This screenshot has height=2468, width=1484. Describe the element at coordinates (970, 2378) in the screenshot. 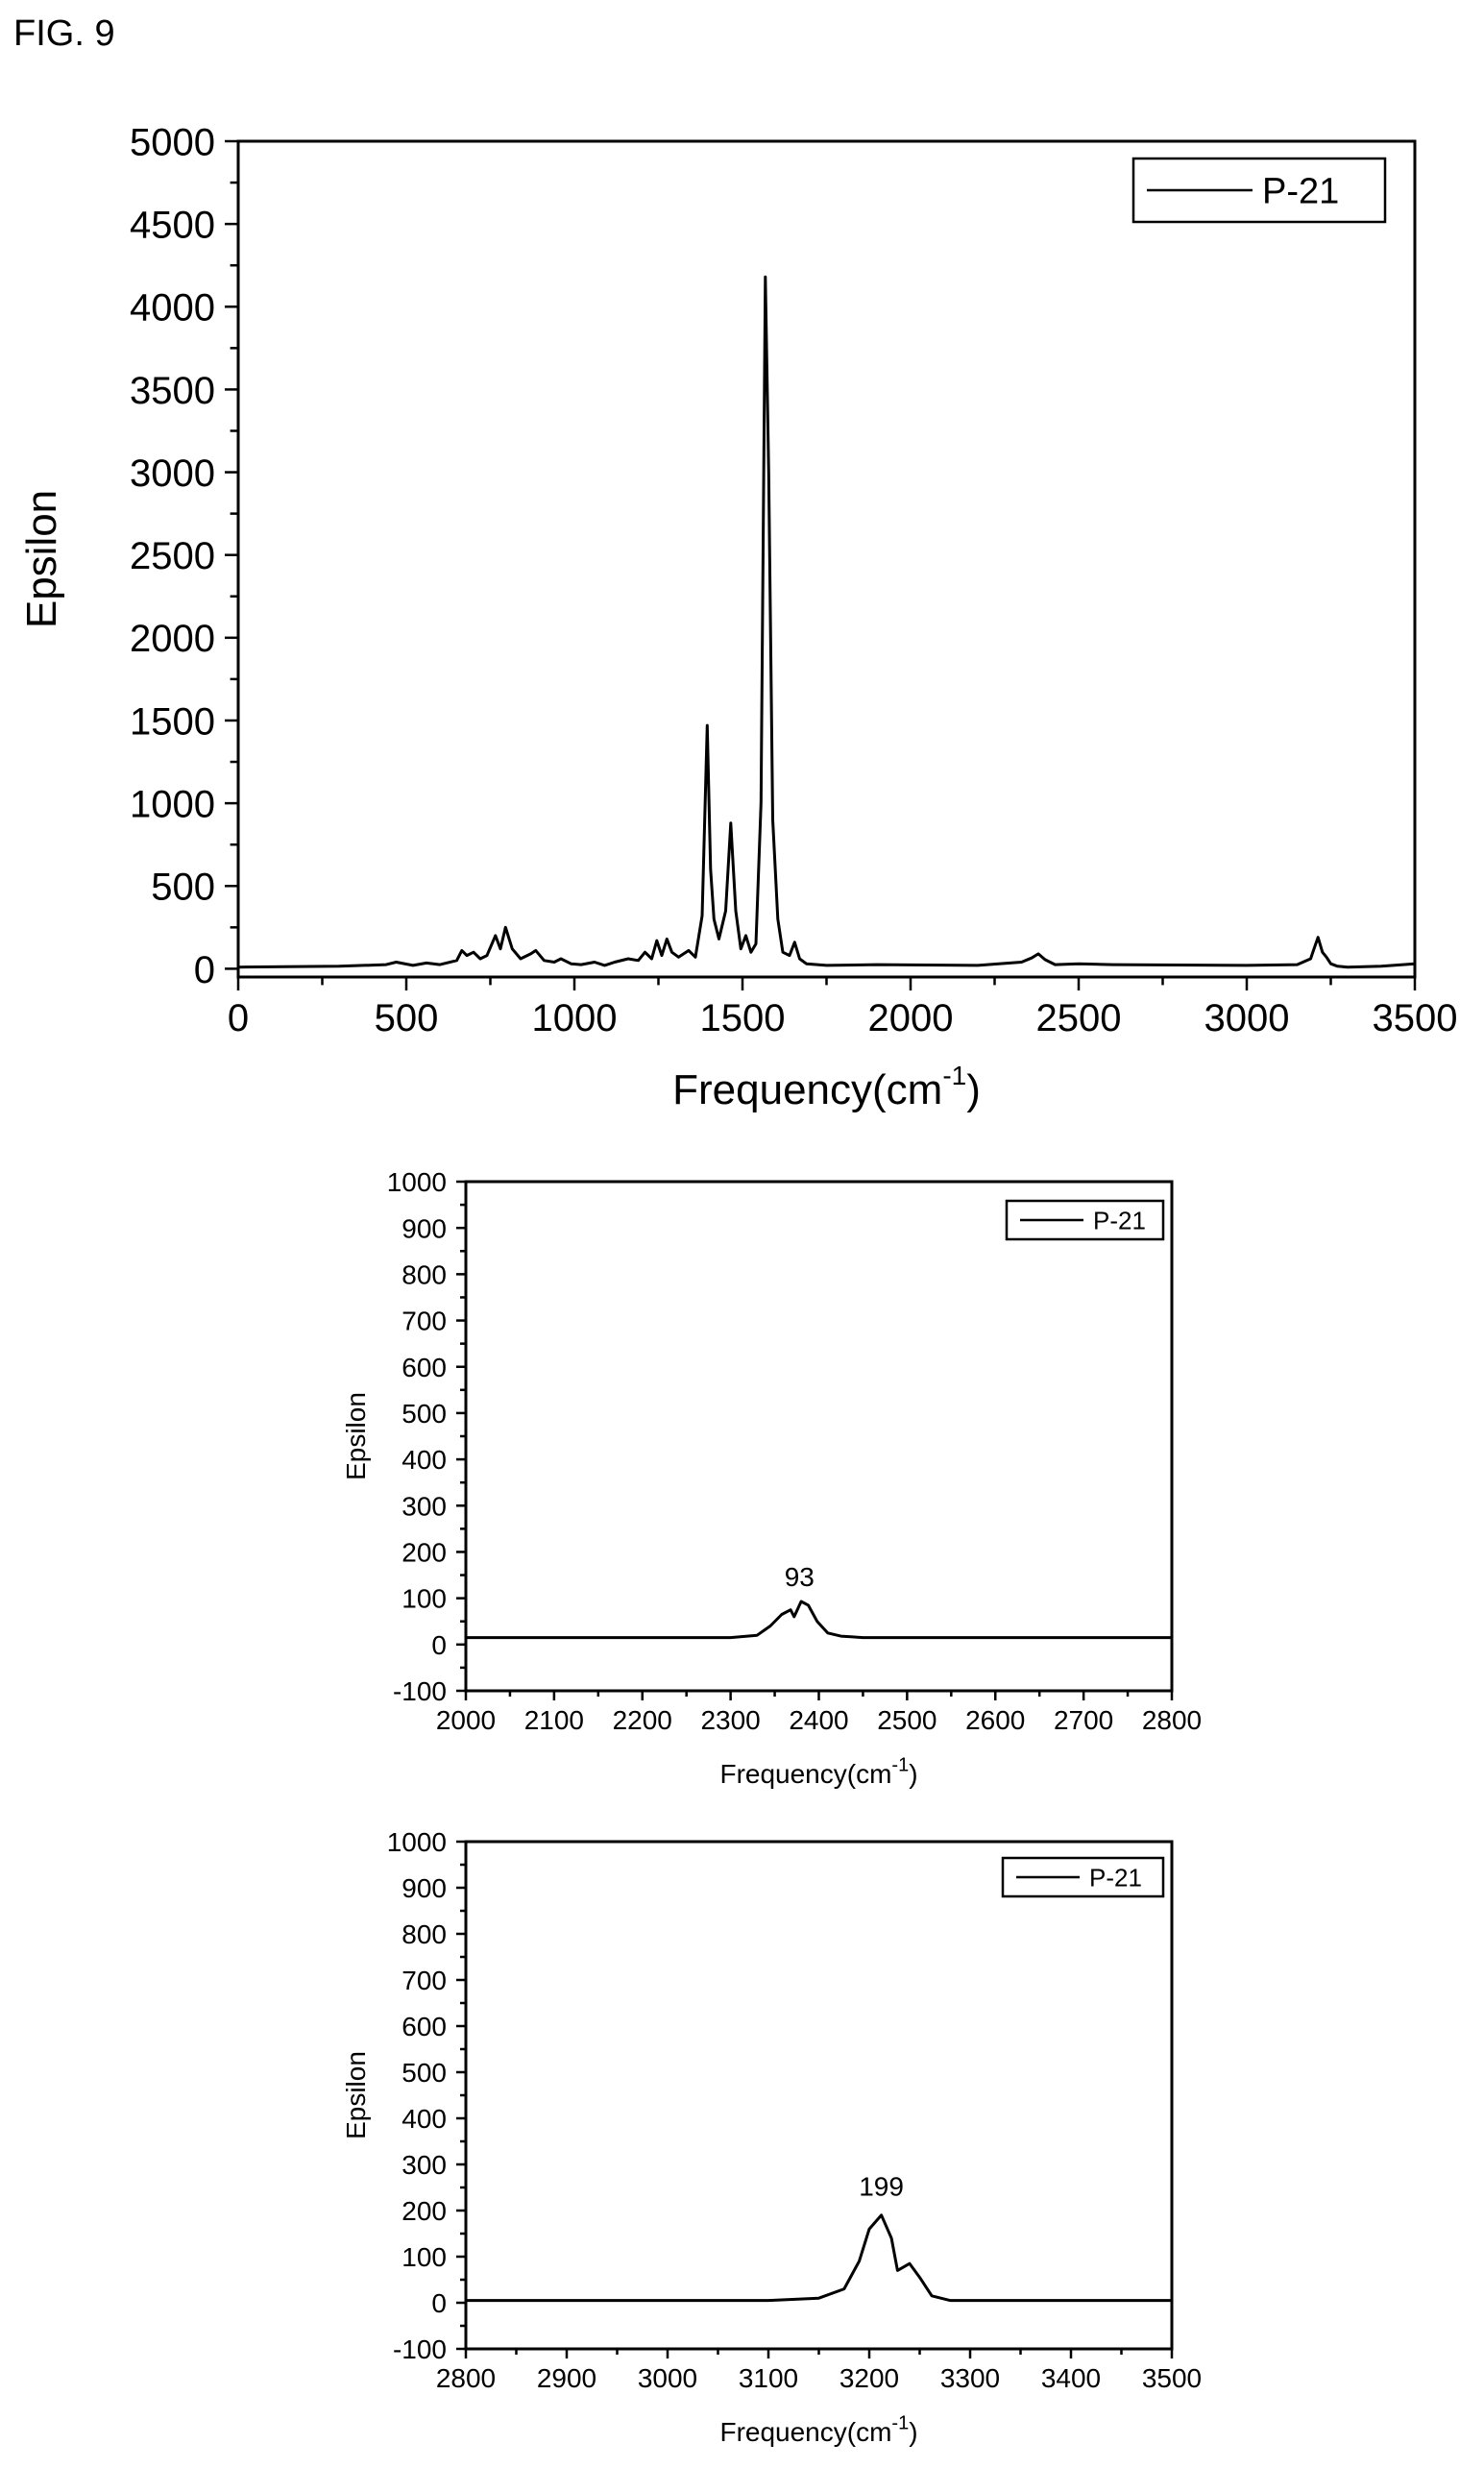

I see `x-tick-label: 3300` at that location.